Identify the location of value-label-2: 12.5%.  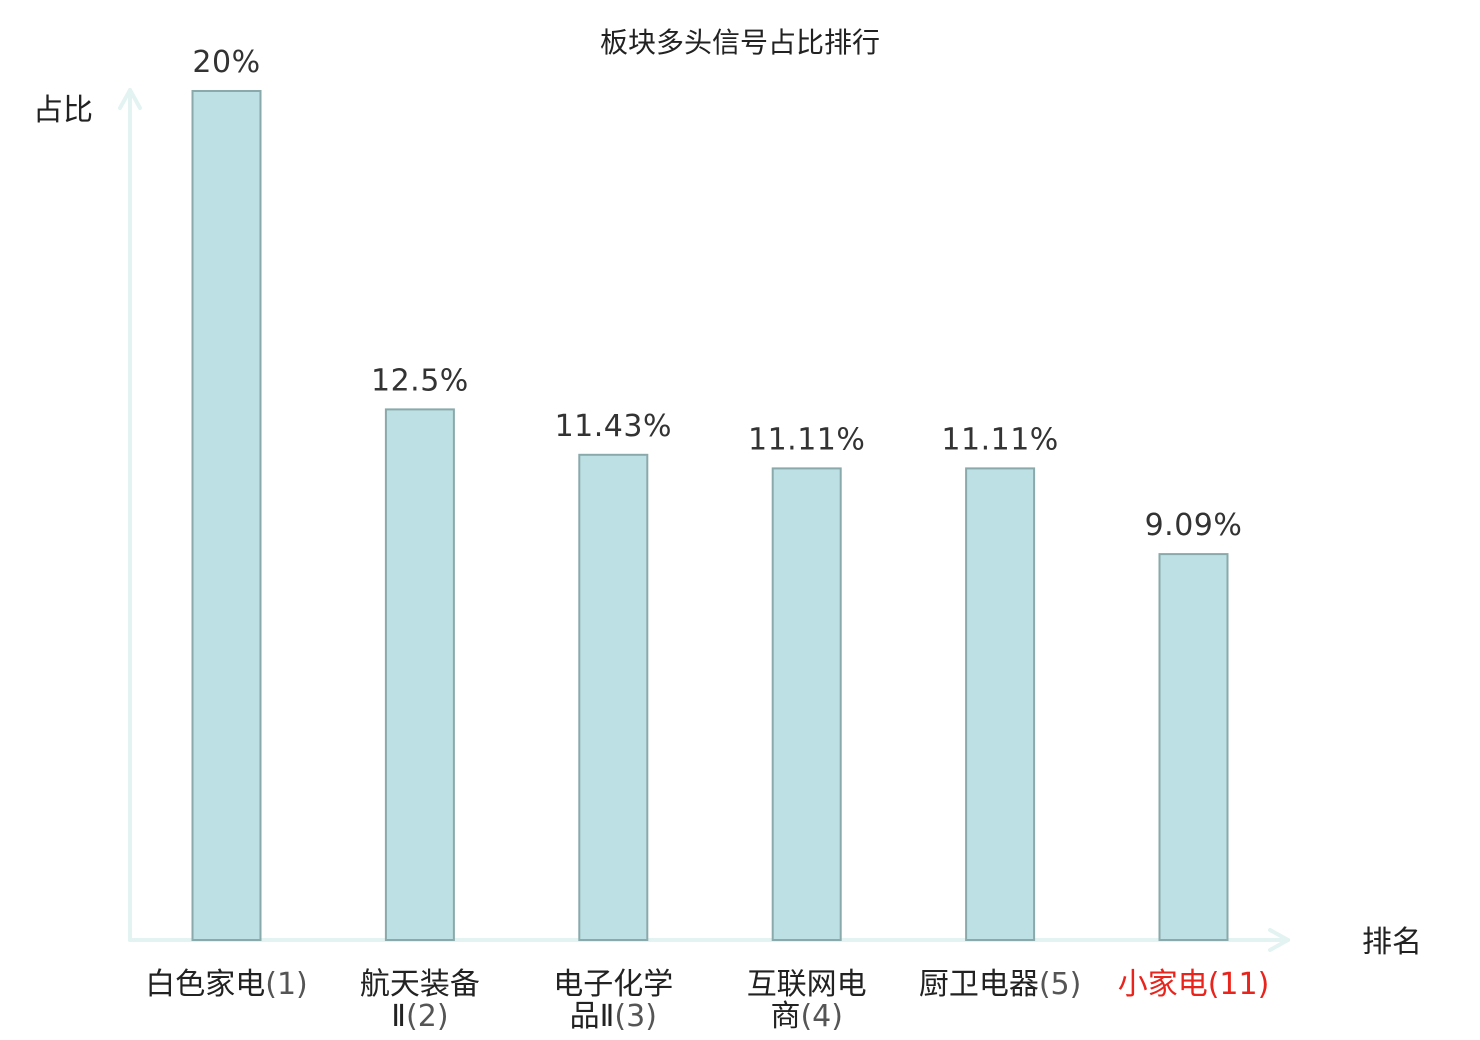
(420, 380).